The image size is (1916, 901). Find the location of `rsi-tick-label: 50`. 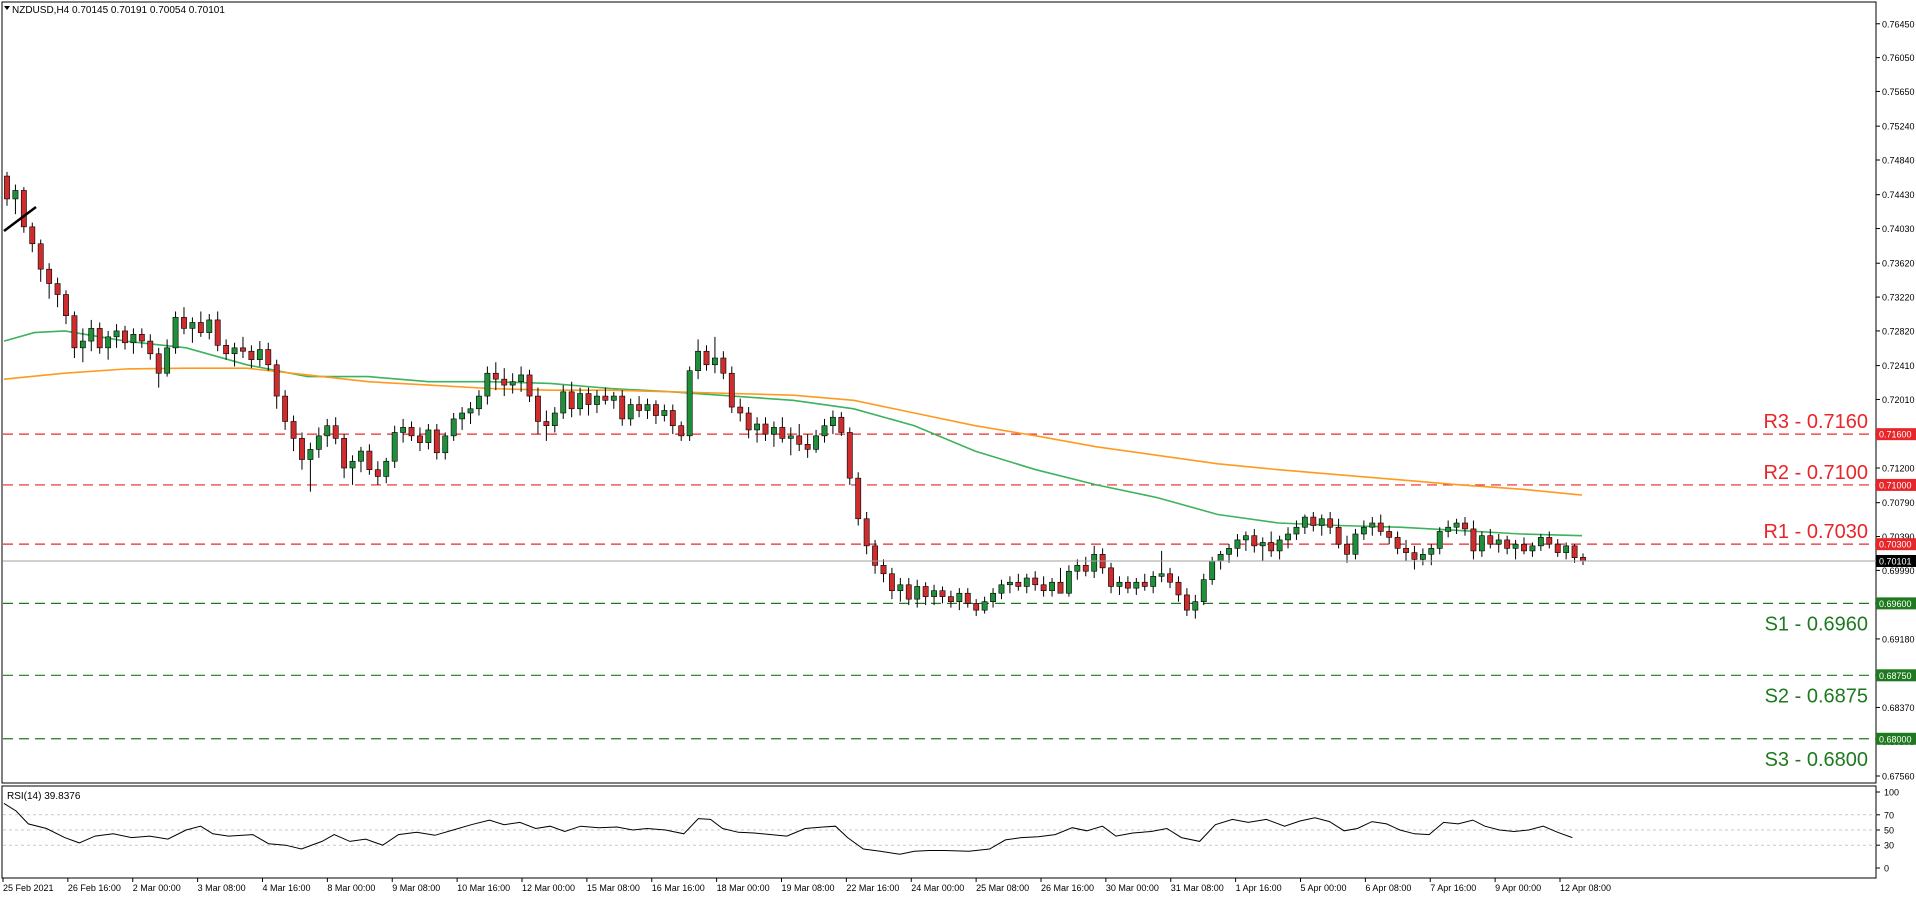

rsi-tick-label: 50 is located at coordinates (1889, 831).